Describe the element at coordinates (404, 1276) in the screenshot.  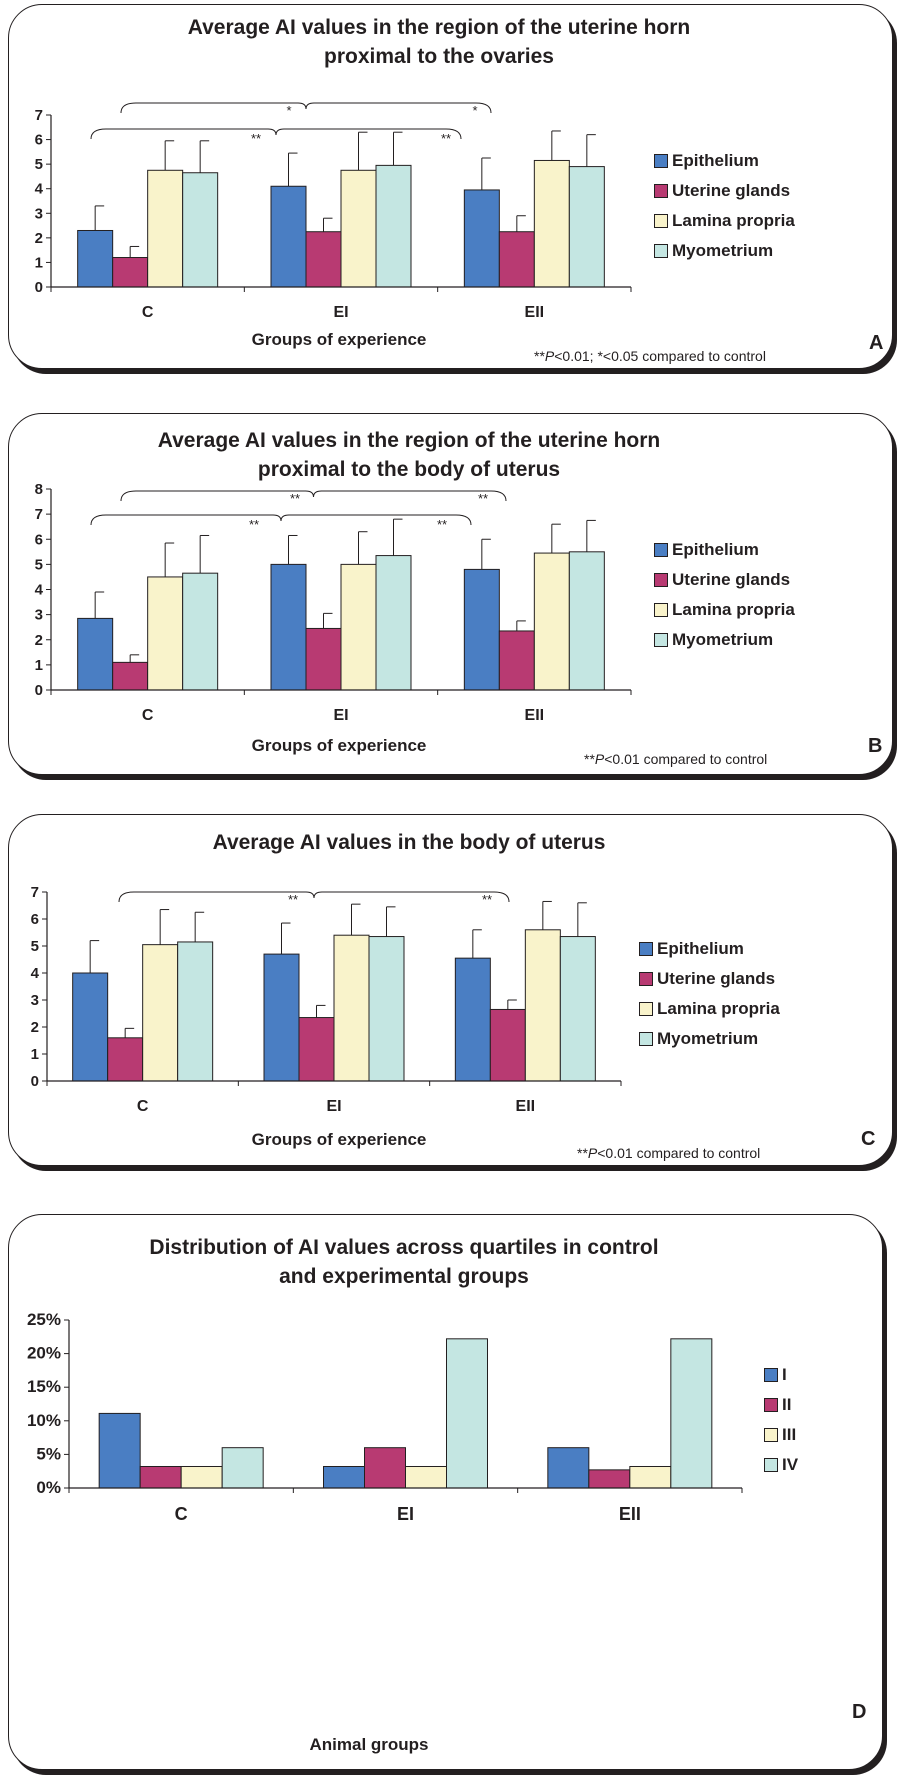
I see `chart-title-line-2: and experimental groups` at that location.